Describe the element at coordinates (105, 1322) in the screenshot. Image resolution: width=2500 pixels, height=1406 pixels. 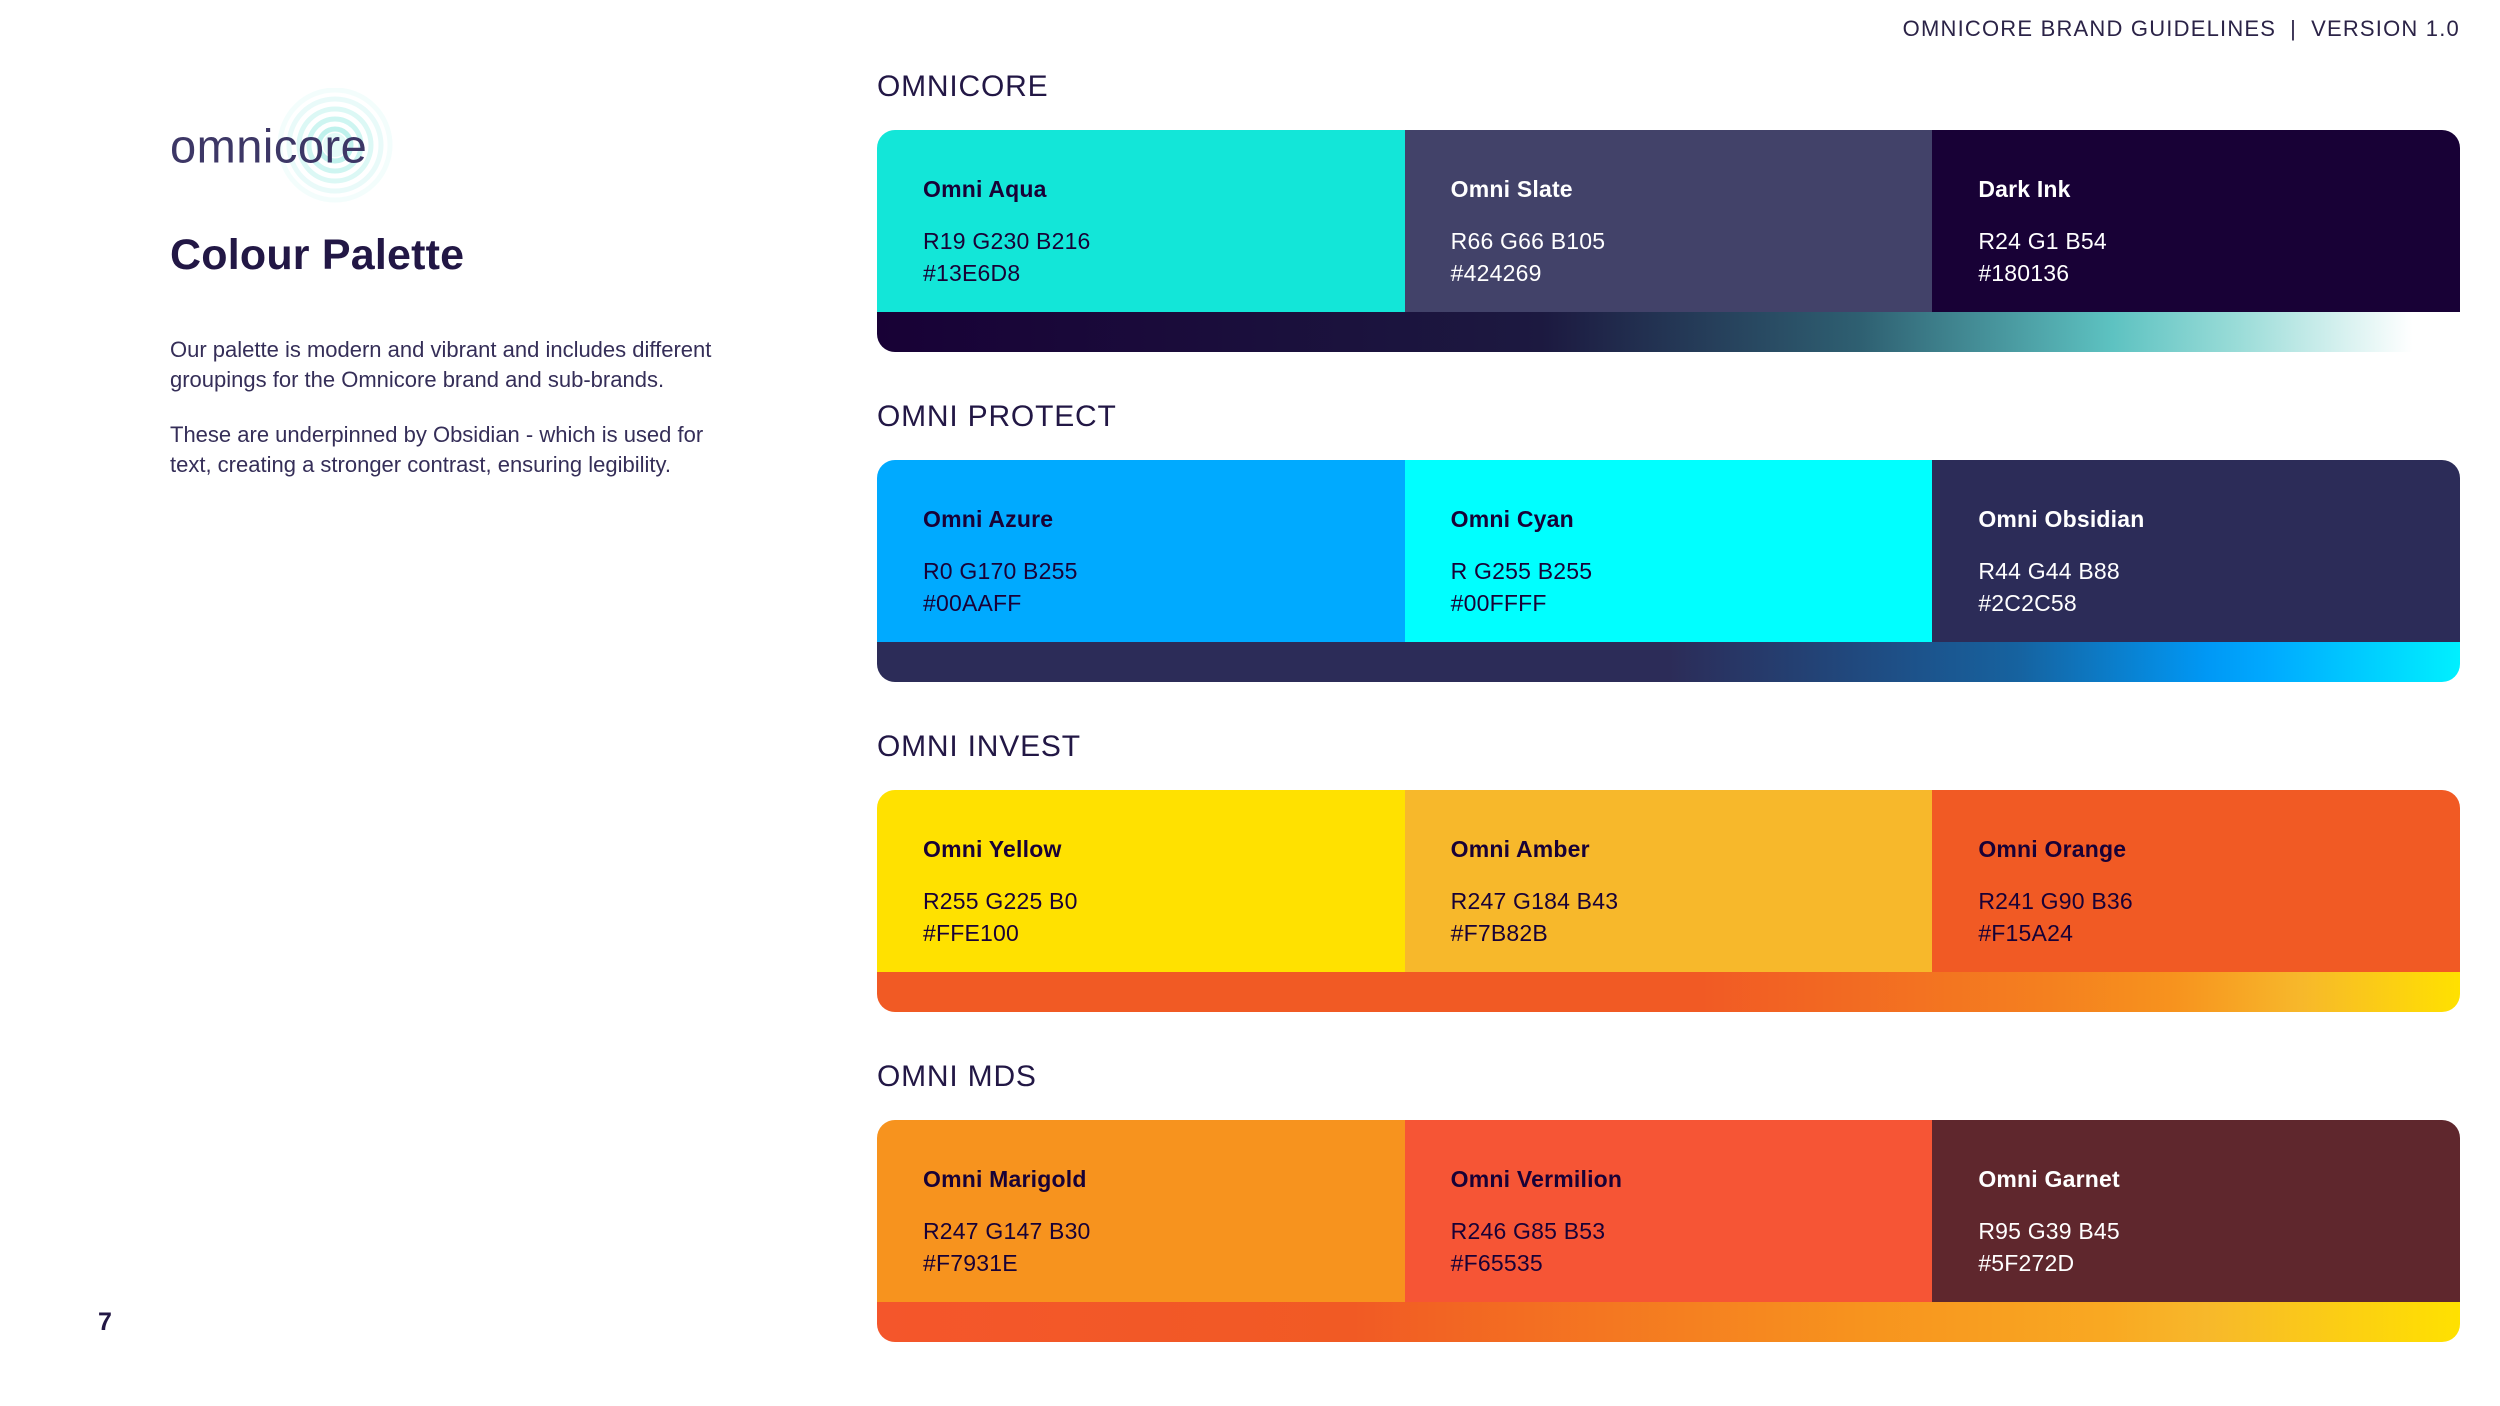
I see `page-number: 7` at that location.